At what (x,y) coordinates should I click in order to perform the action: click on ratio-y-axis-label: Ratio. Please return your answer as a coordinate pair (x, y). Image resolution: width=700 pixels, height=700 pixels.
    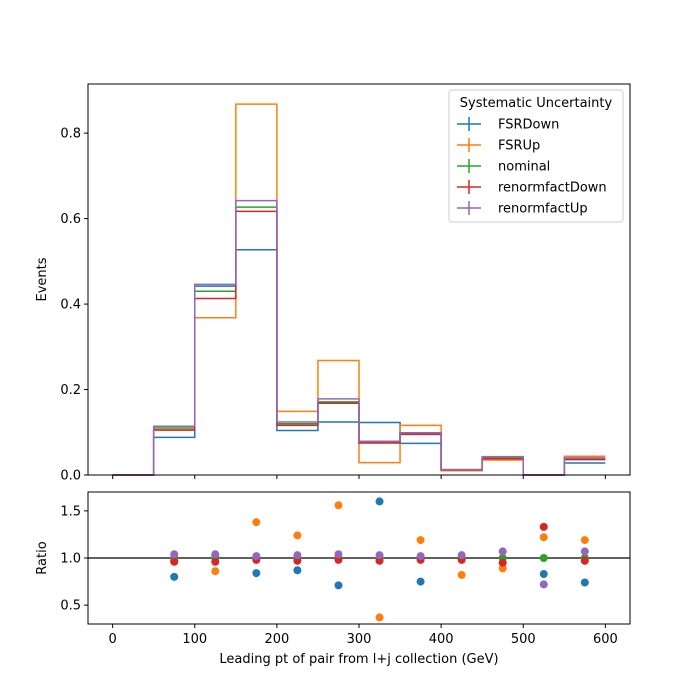
    Looking at the image, I should click on (42, 557).